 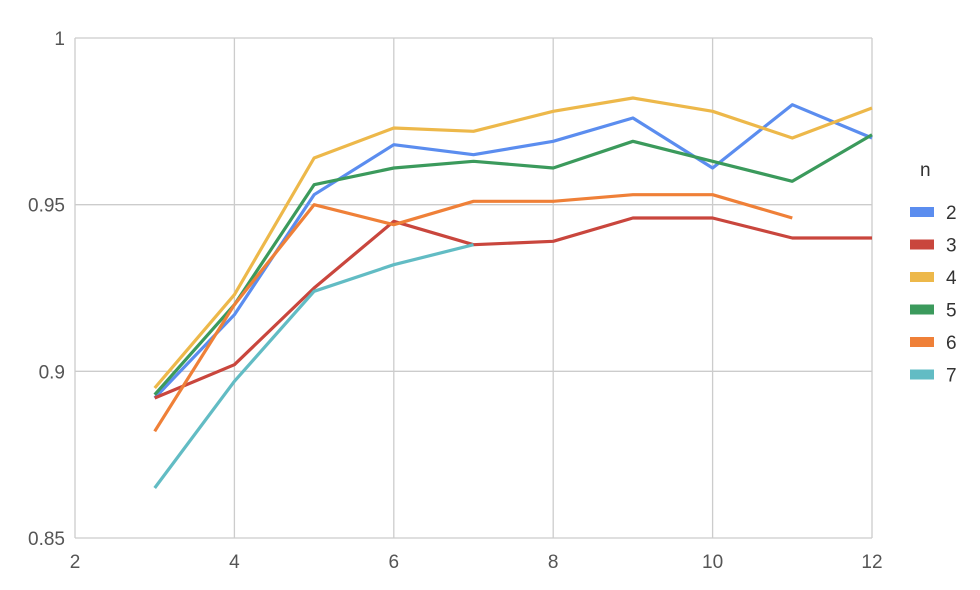 I want to click on y-tick-label: 1, so click(x=59, y=39).